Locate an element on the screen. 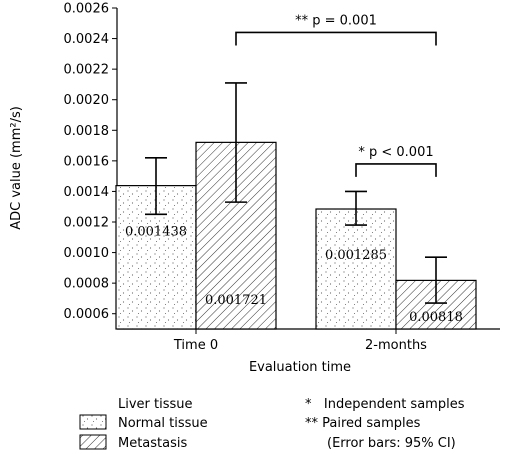 The width and height of the screenshot is (508, 454). legend-note-paired: ** Paired samples is located at coordinates (363, 423).